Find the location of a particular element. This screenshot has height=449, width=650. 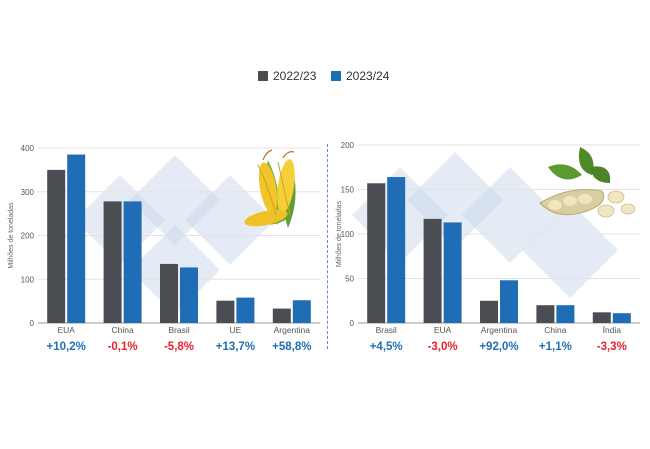

legend-label-2023-24: 2023/24 is located at coordinates (368, 76).